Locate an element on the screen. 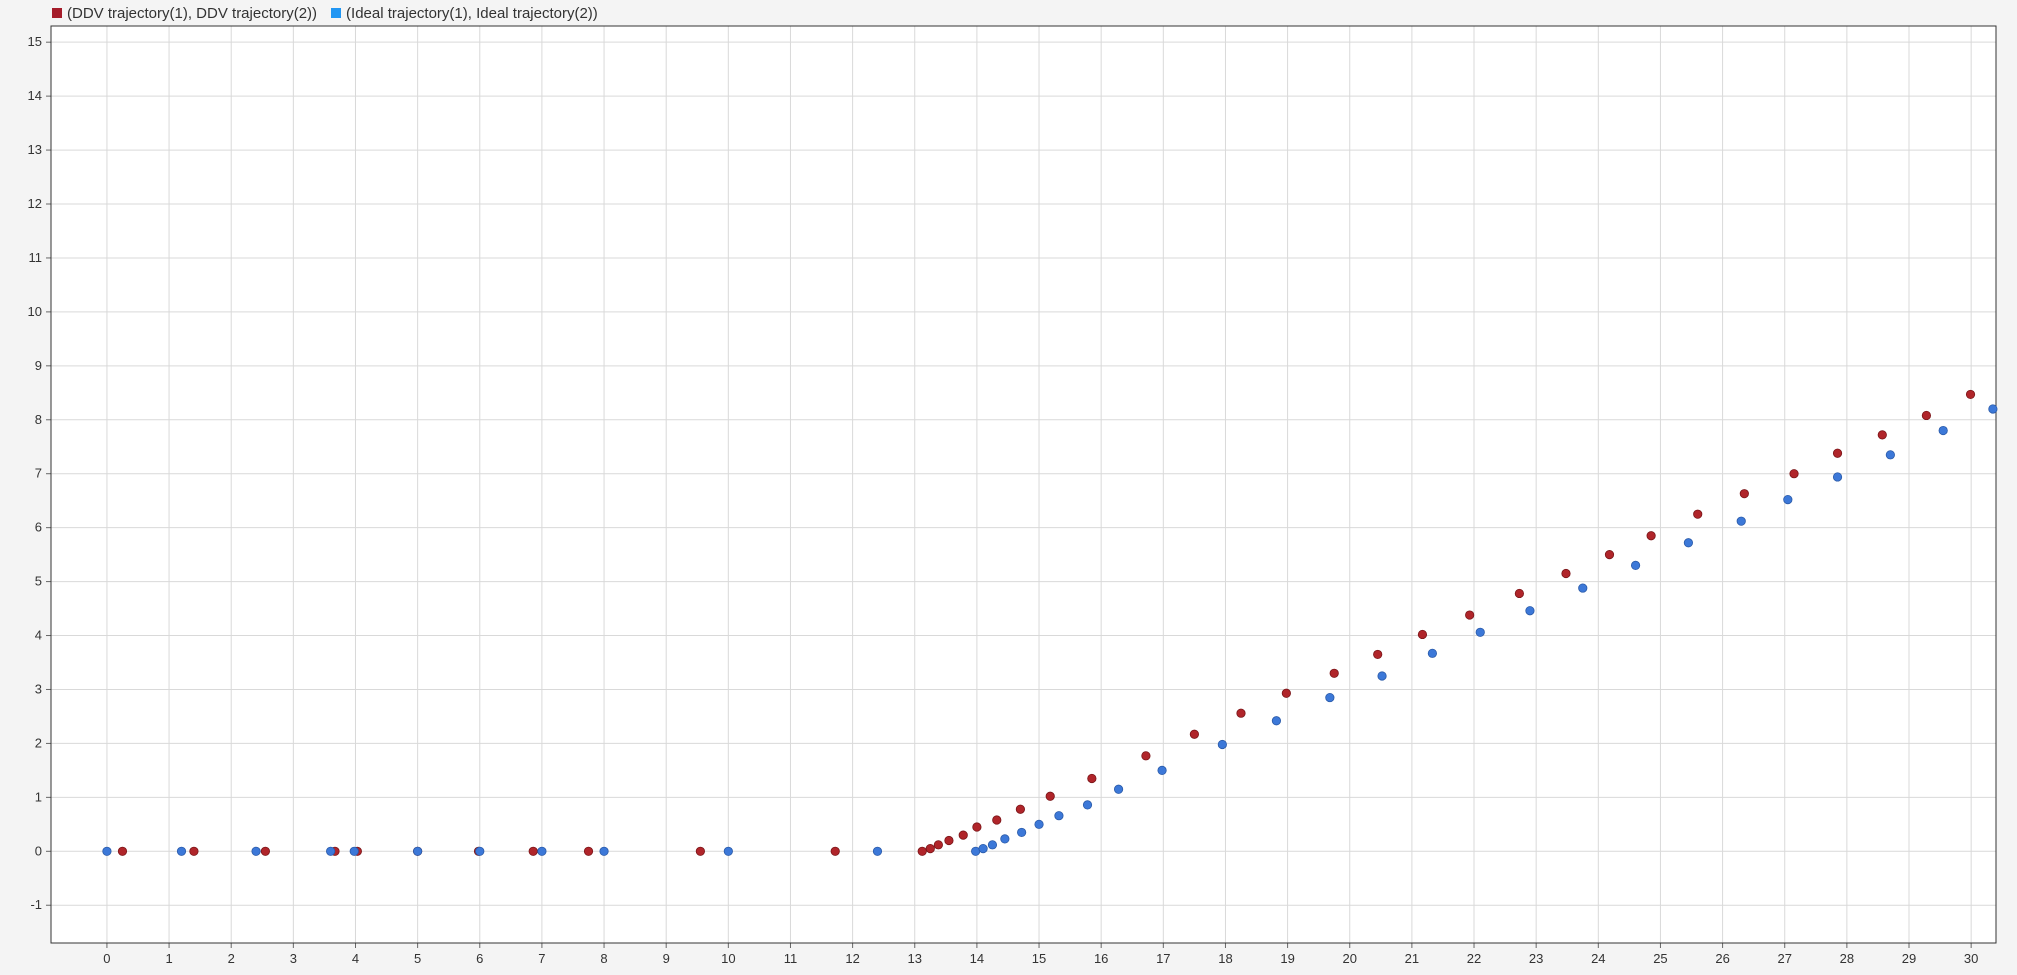 This screenshot has height=975, width=2017. x-tick-label: 3 is located at coordinates (293, 958).